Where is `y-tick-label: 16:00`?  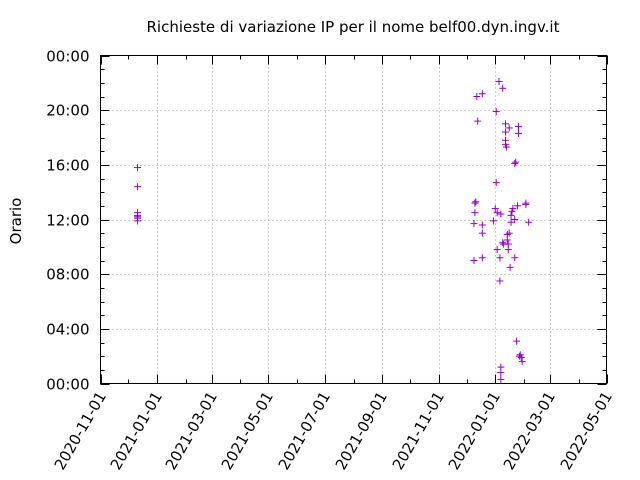
y-tick-label: 16:00 is located at coordinates (67, 166).